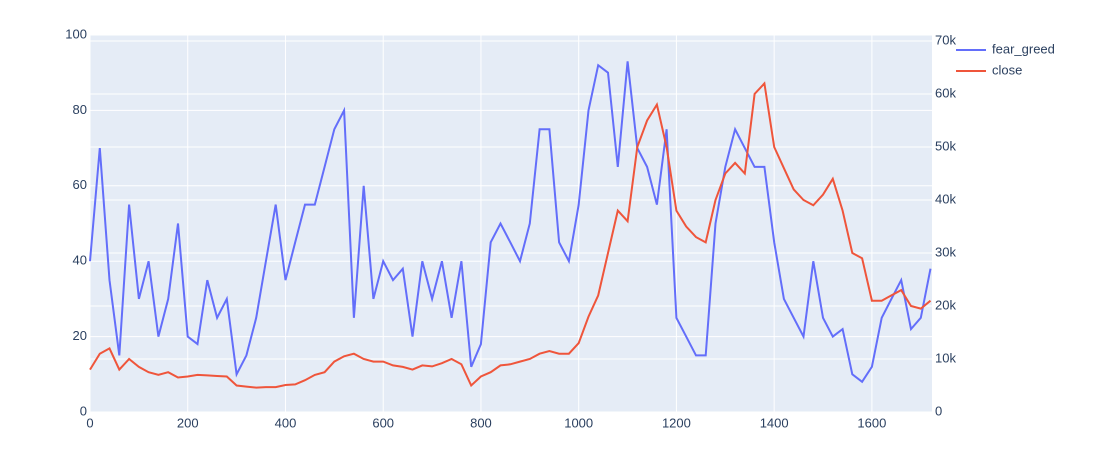 The image size is (1093, 455). I want to click on y2-tick-label: 30k, so click(945, 251).